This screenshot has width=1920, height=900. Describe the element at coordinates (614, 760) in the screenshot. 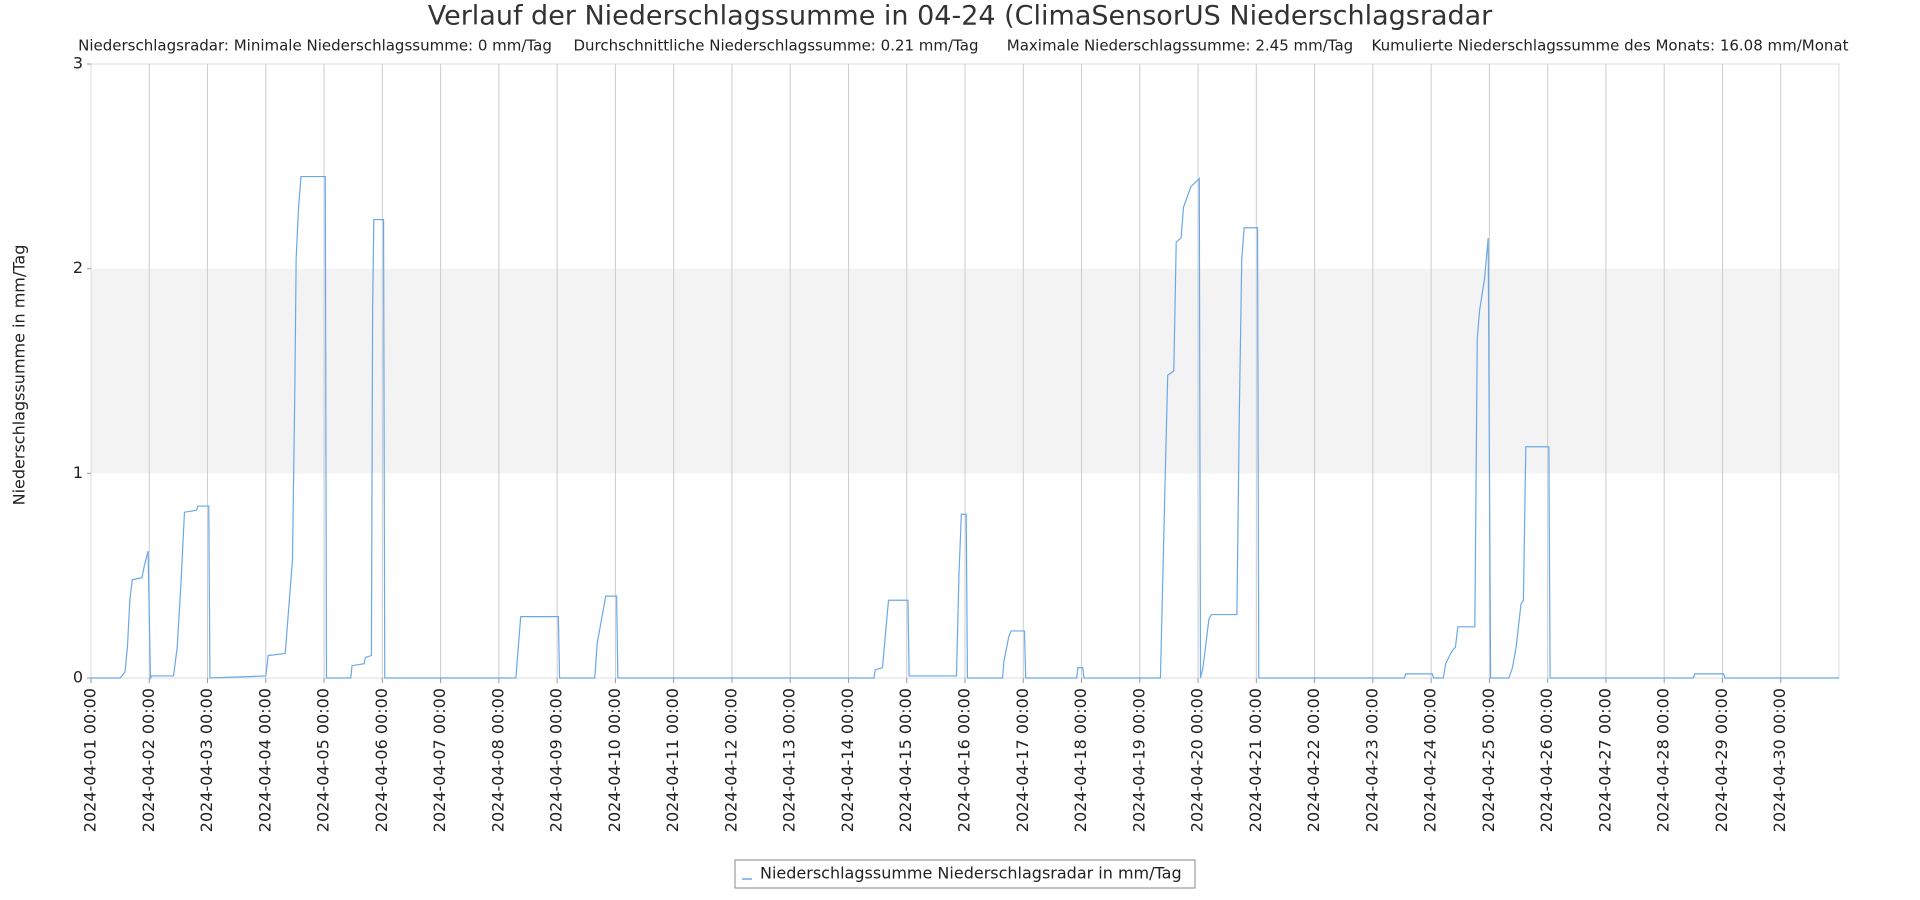

I see `x-tick-label: 2024-04-10 00:00` at that location.